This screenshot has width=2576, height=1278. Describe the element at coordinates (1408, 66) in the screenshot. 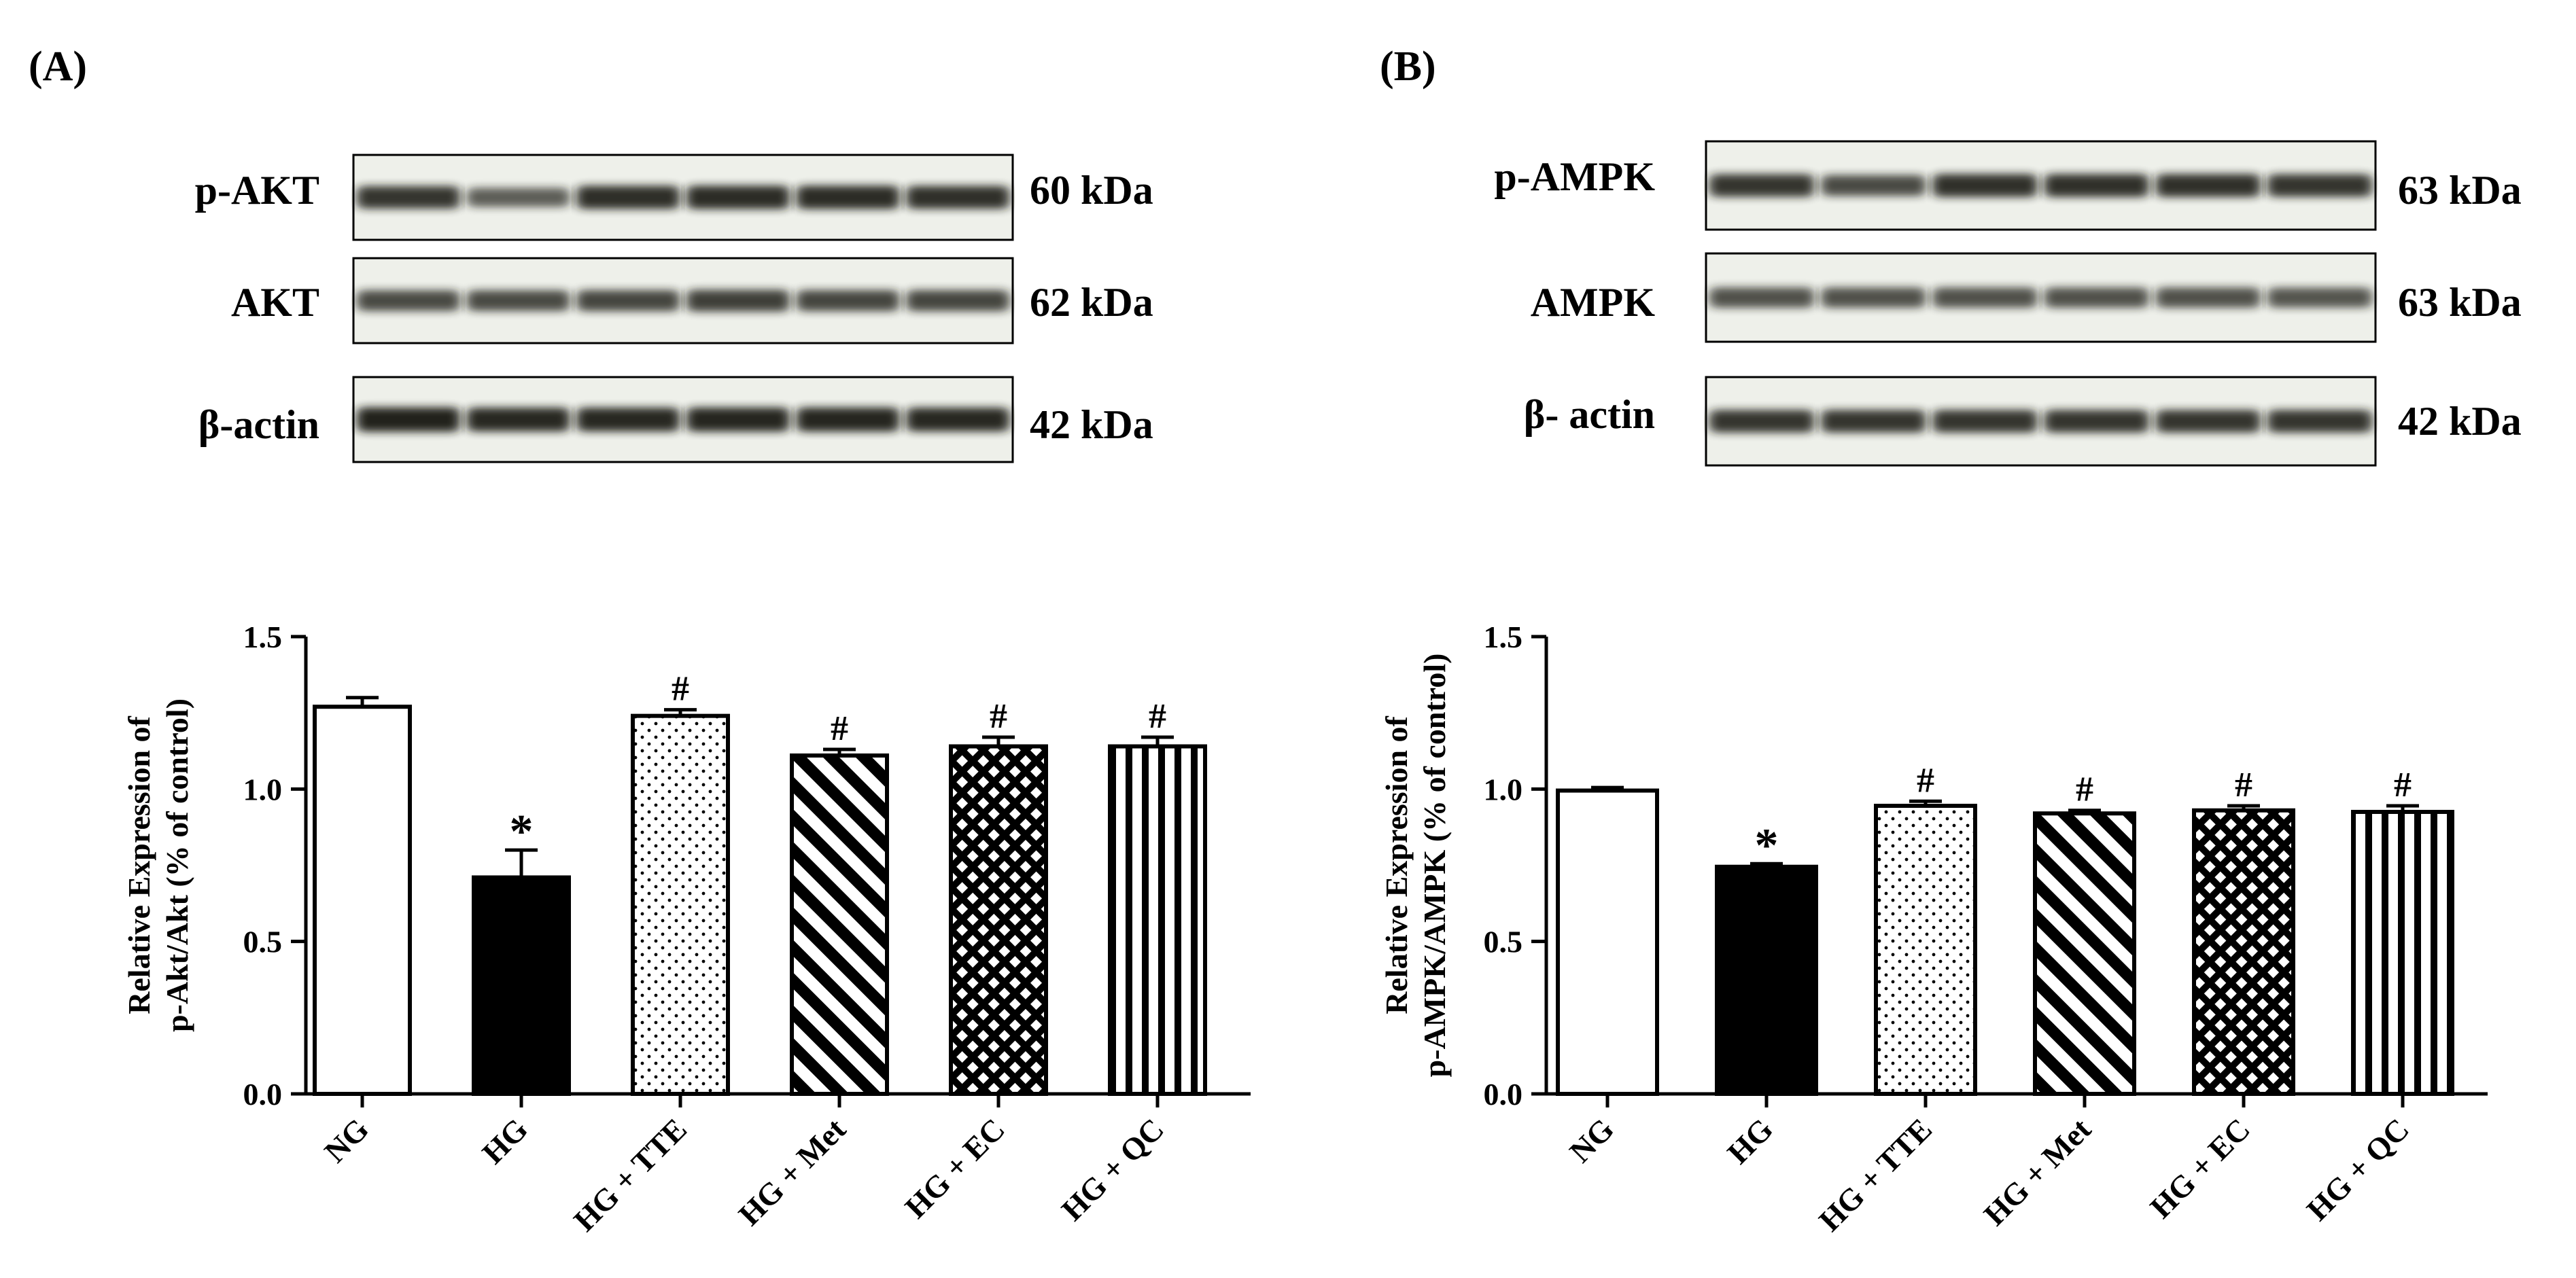

I see `panel-label-b: (B)` at that location.